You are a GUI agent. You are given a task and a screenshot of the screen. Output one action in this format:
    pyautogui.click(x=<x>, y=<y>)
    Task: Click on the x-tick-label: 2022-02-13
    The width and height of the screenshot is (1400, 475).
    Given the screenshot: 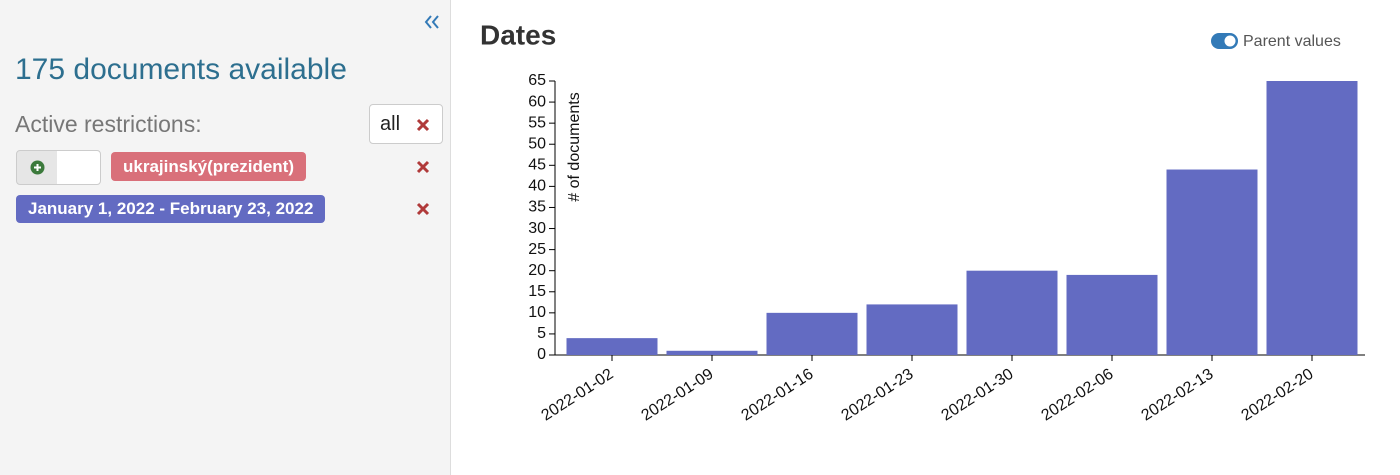 What is the action you would take?
    pyautogui.click(x=1178, y=395)
    